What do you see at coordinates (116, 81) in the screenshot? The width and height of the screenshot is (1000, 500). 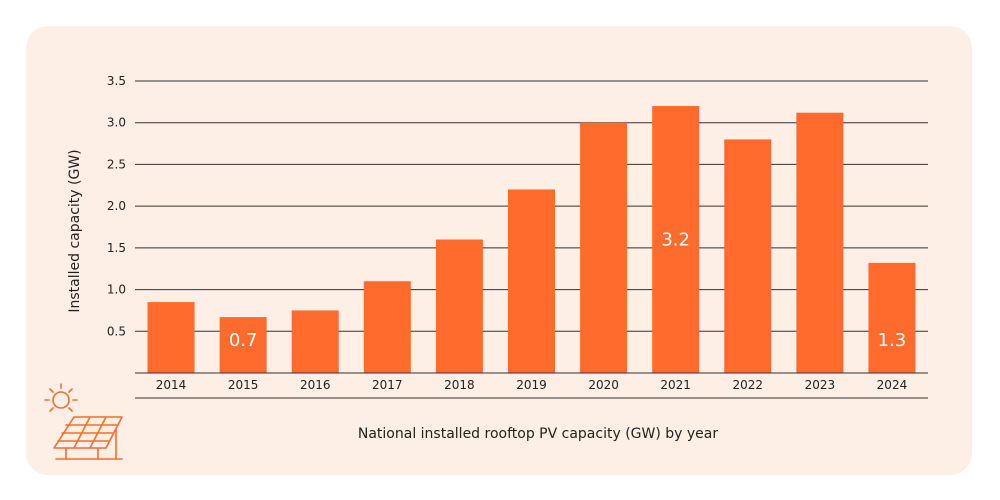 I see `y-tick-label: 3.5` at bounding box center [116, 81].